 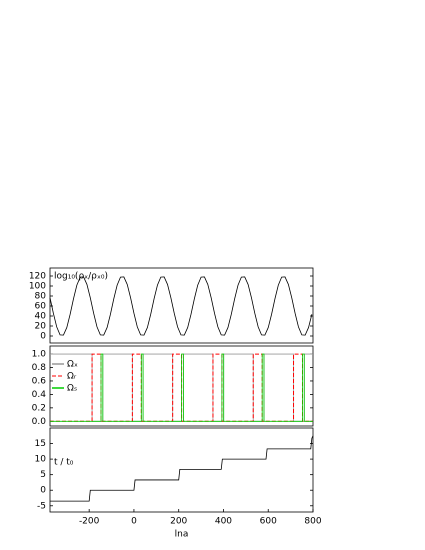 What do you see at coordinates (89, 522) in the screenshot?
I see `x-tick-label: -200` at bounding box center [89, 522].